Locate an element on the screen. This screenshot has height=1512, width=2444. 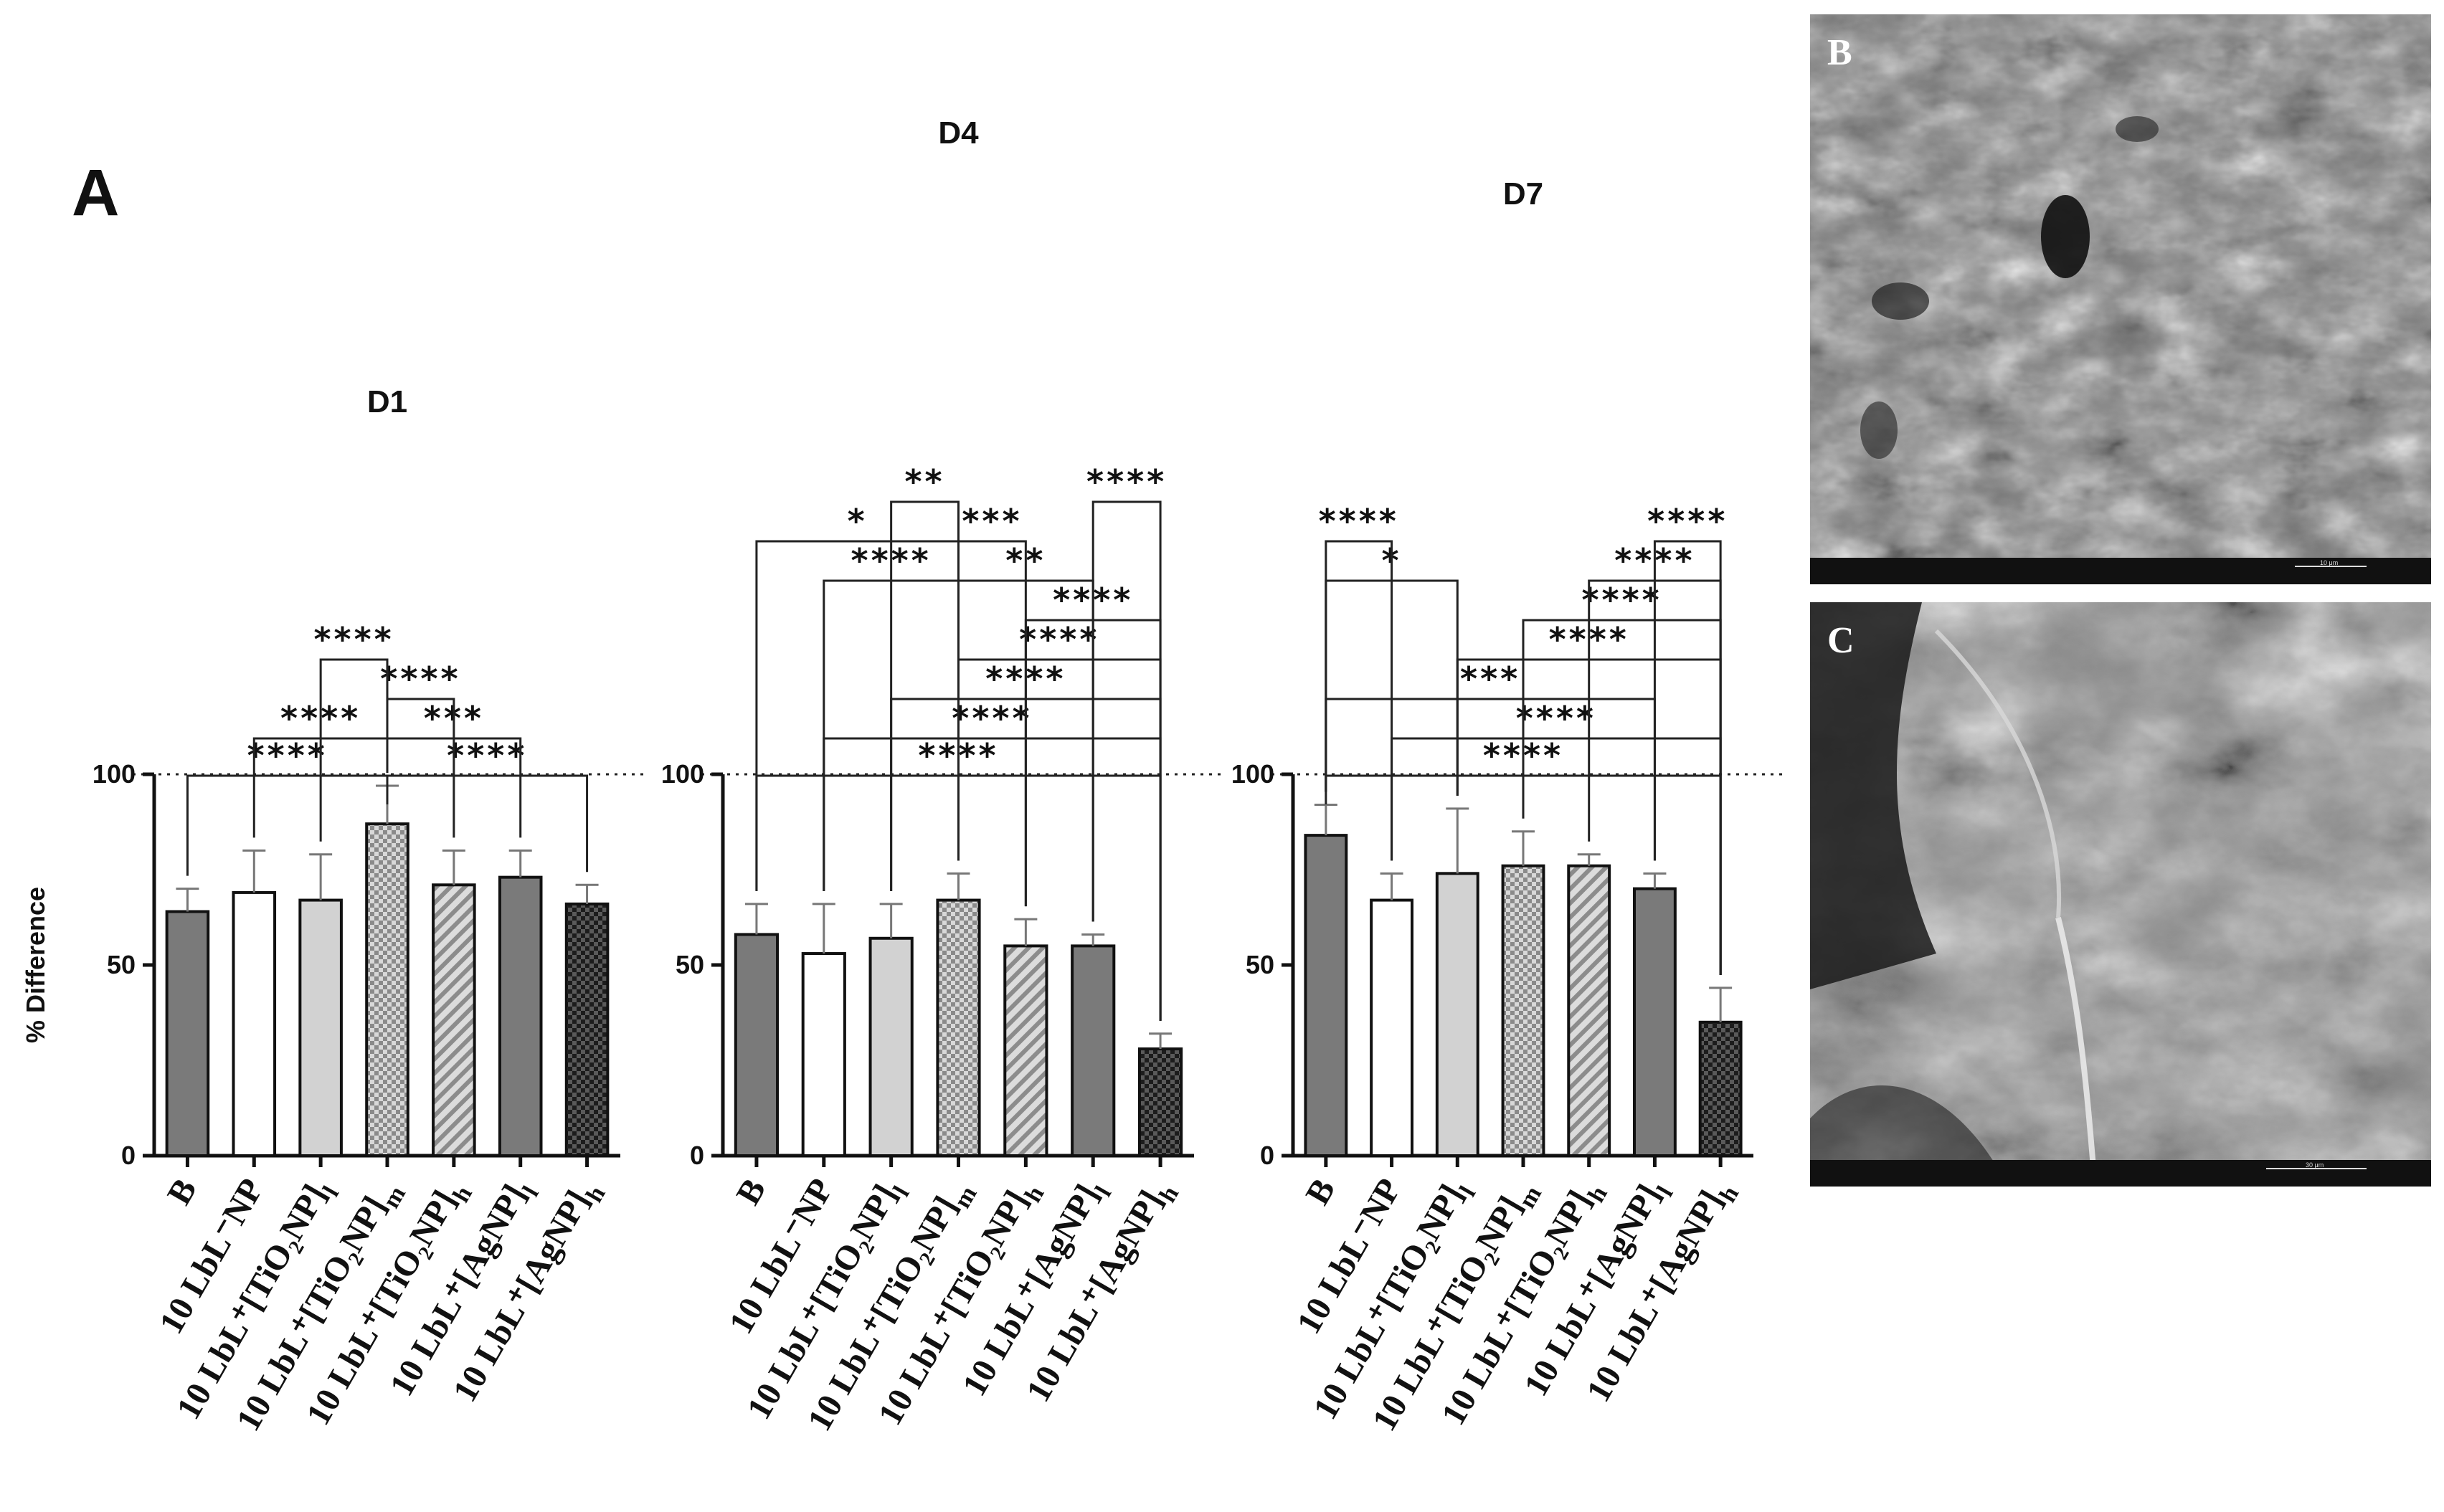
chart-title: D7 is located at coordinates (1523, 193).